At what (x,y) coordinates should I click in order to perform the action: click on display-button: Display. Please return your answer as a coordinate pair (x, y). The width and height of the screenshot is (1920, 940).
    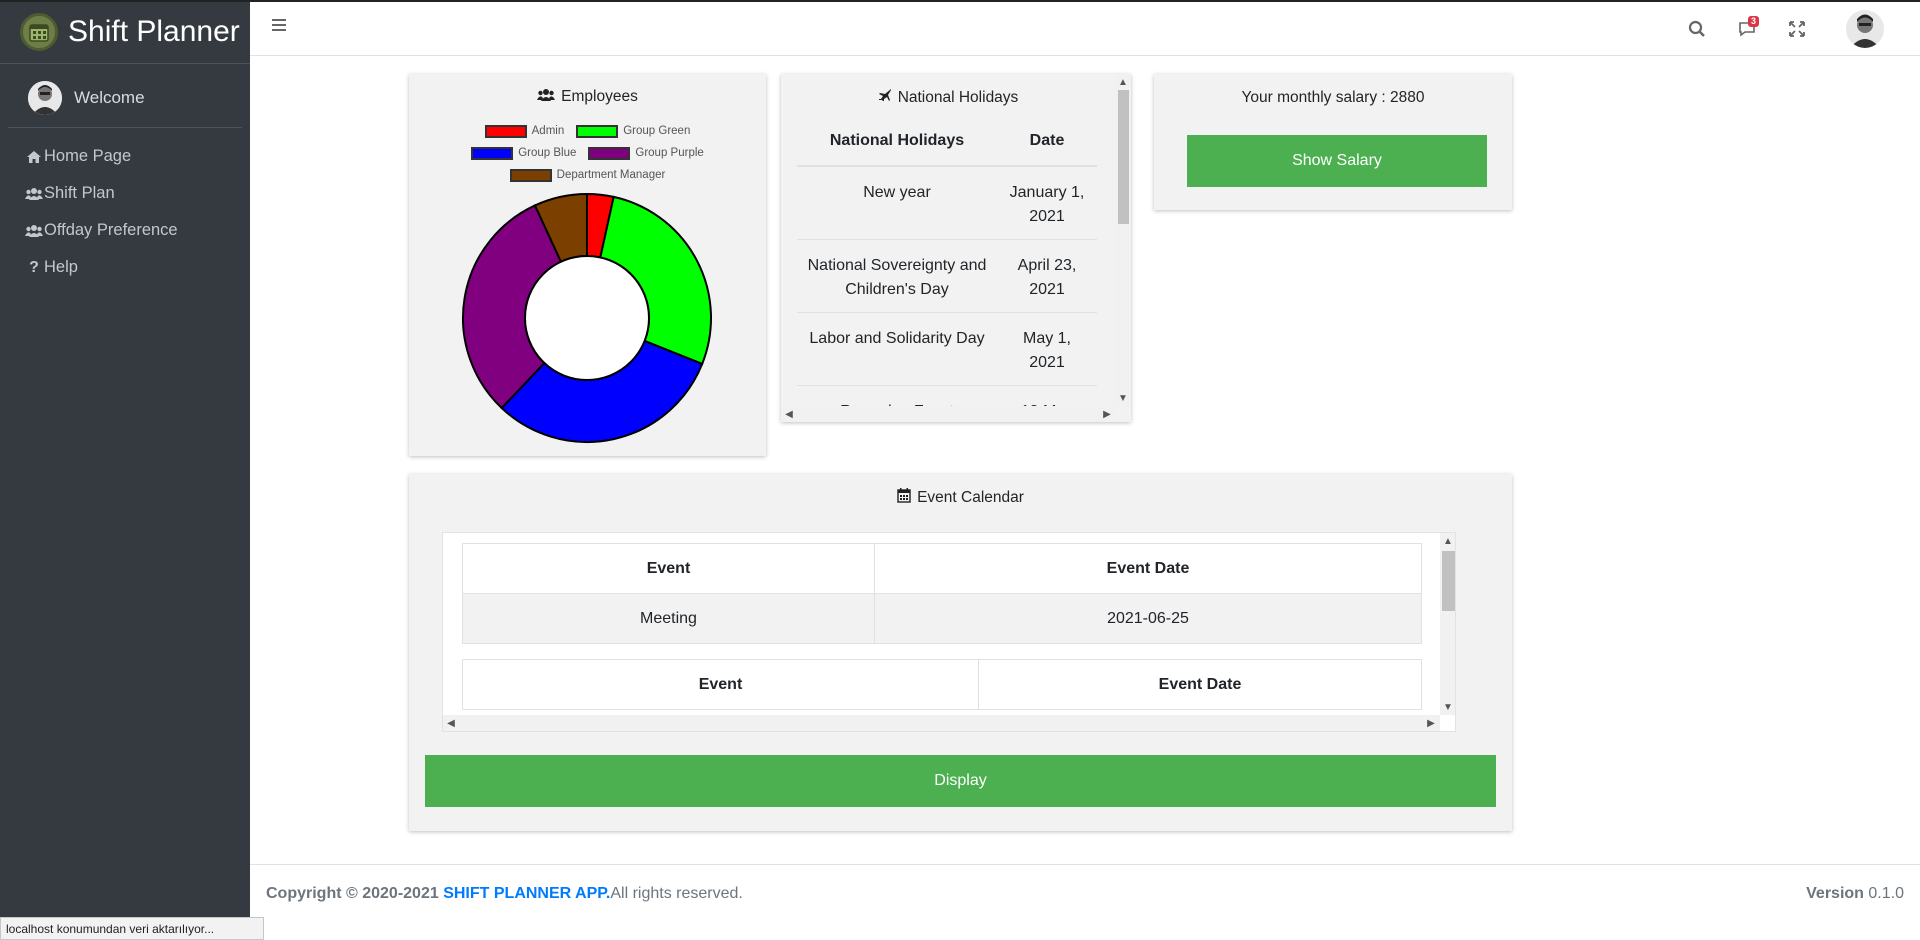
    Looking at the image, I should click on (960, 781).